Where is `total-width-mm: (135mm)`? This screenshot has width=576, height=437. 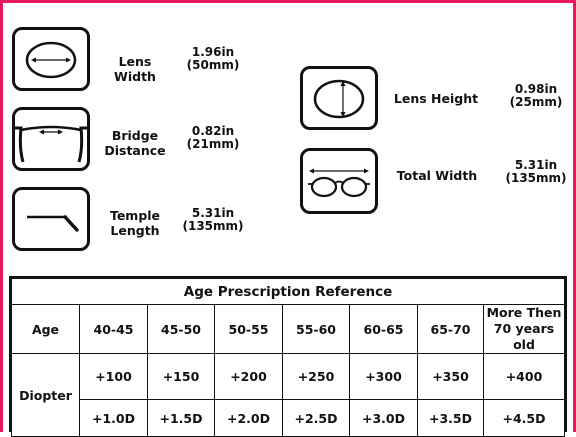
total-width-mm: (135mm) is located at coordinates (536, 178).